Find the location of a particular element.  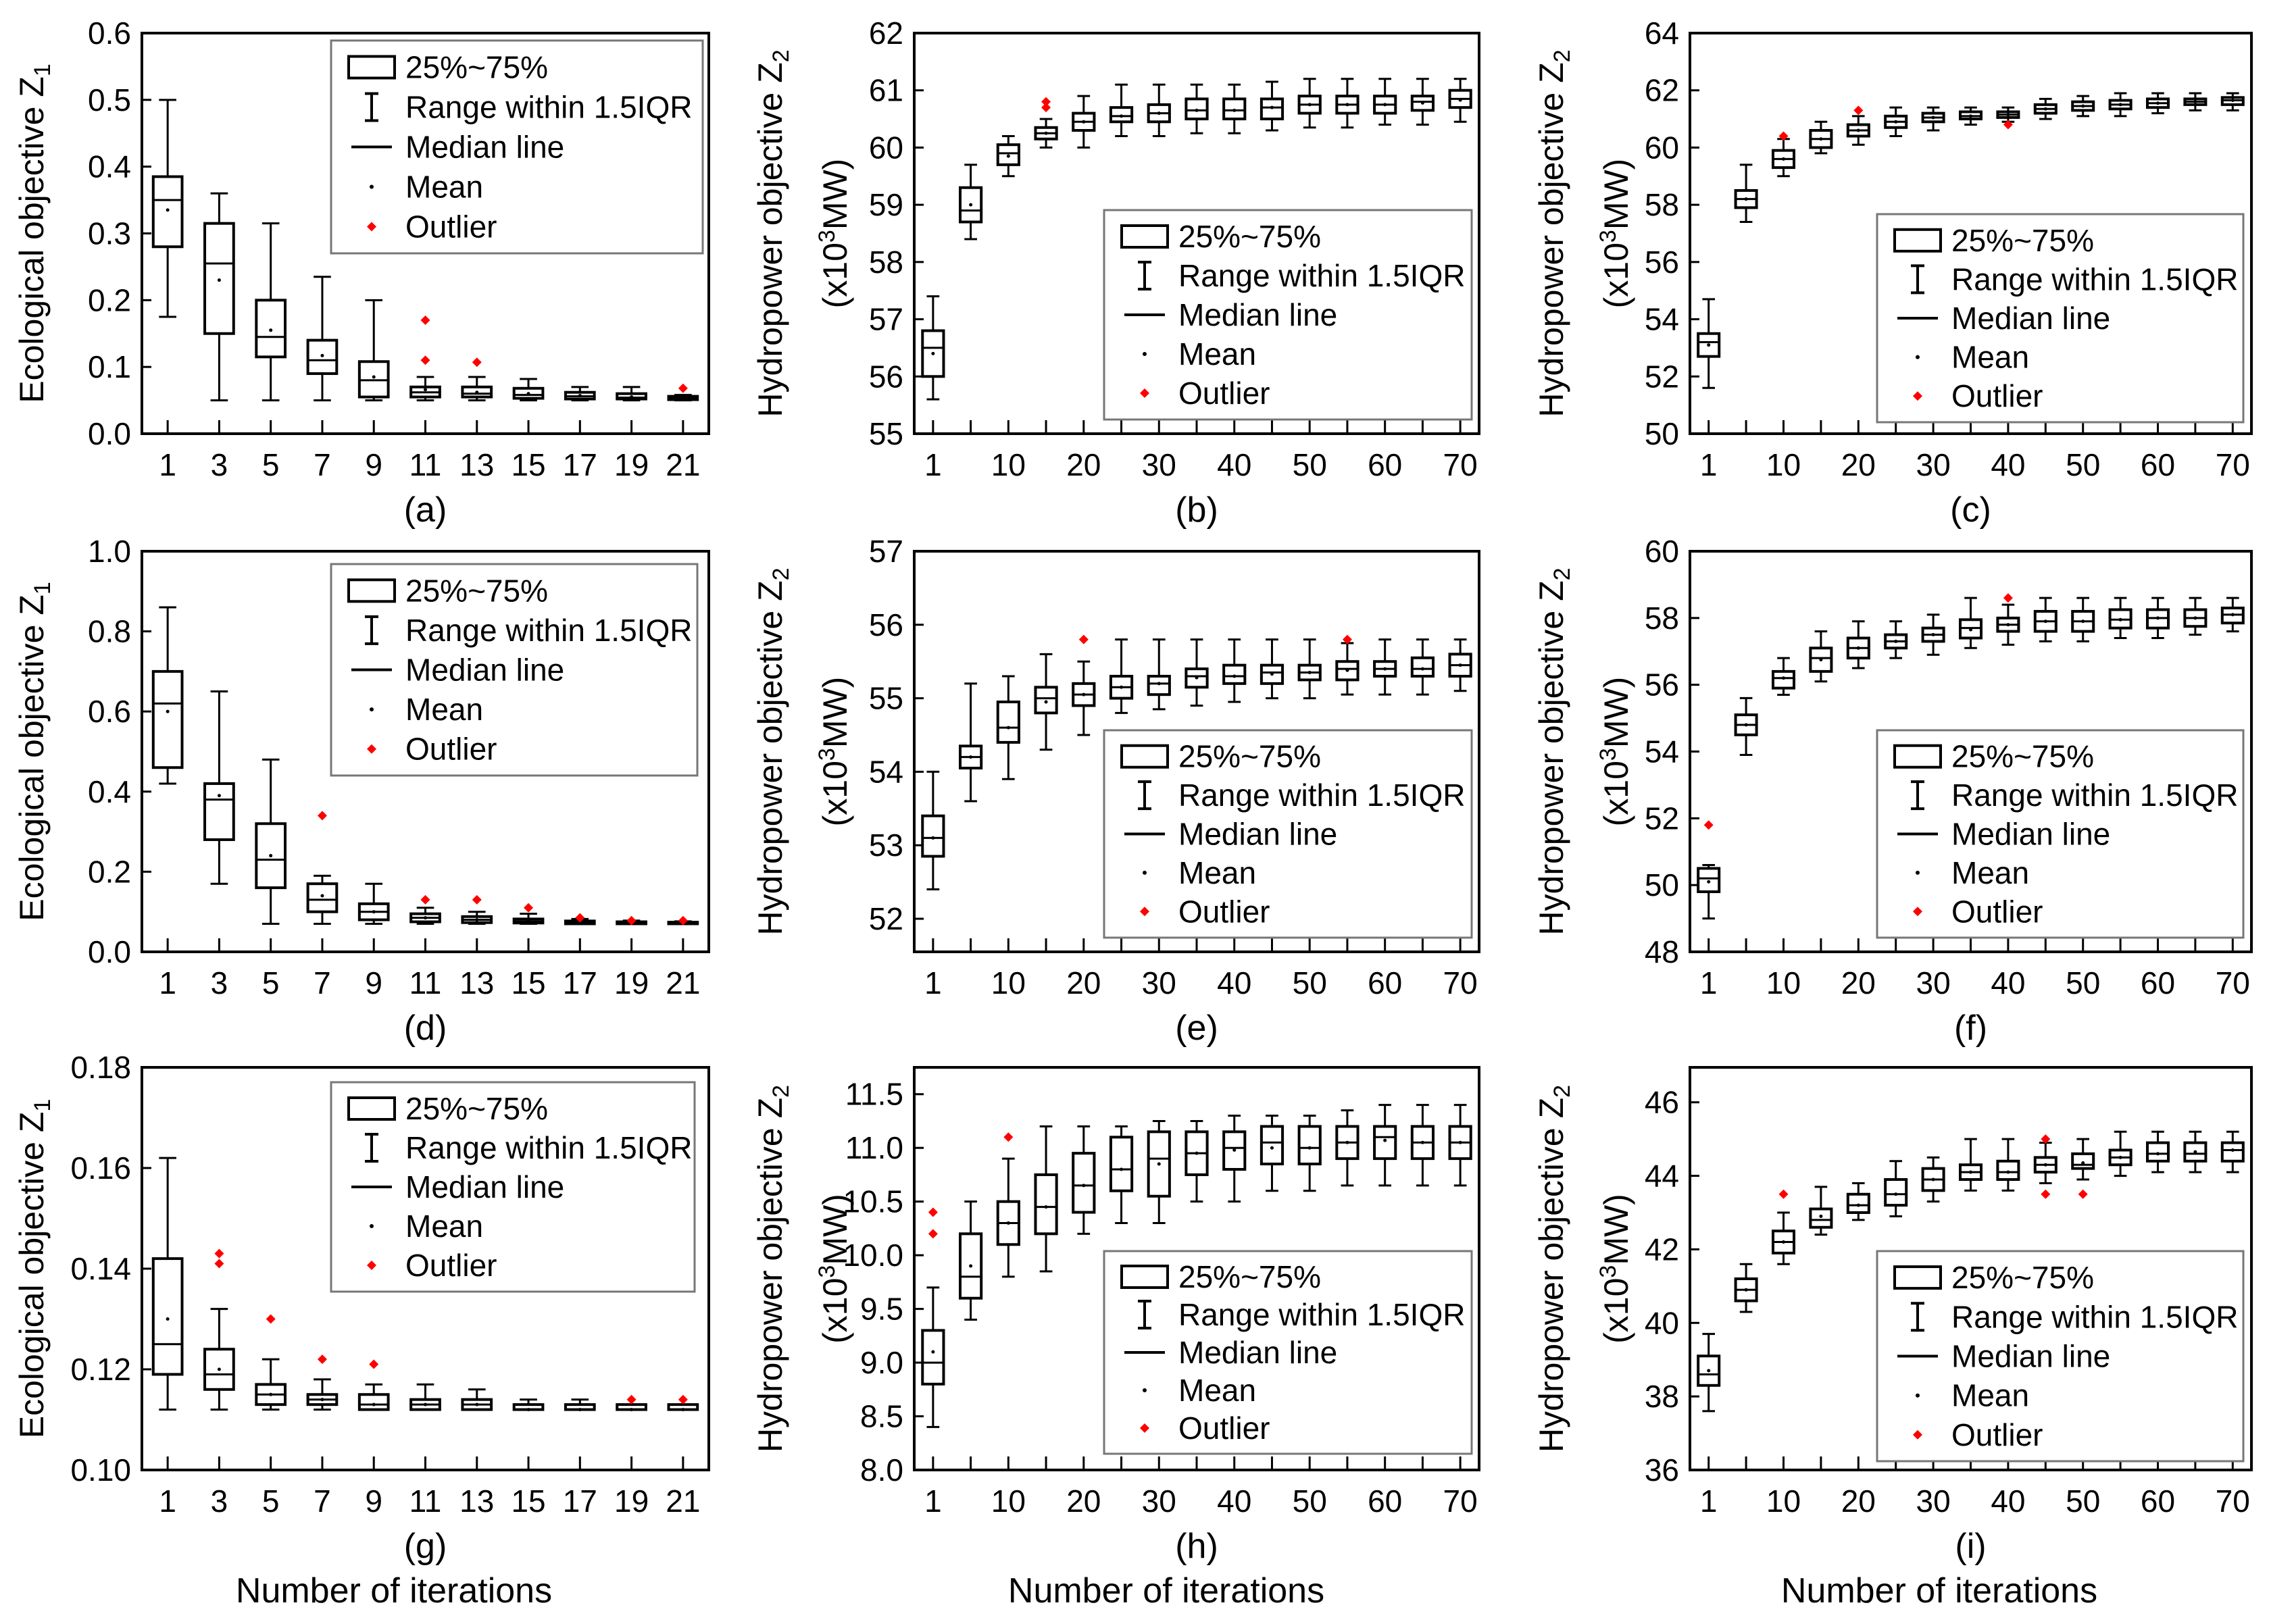

x-axis-title: Number of iterations is located at coordinates (394, 1590).